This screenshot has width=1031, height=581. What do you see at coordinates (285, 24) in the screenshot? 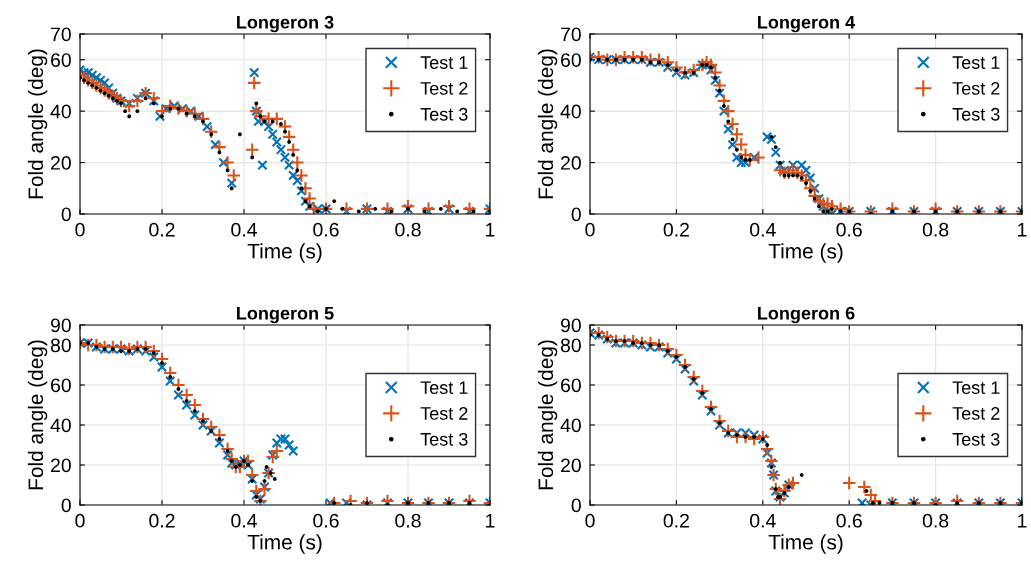
I see `chart-title: Longeron 3` at bounding box center [285, 24].